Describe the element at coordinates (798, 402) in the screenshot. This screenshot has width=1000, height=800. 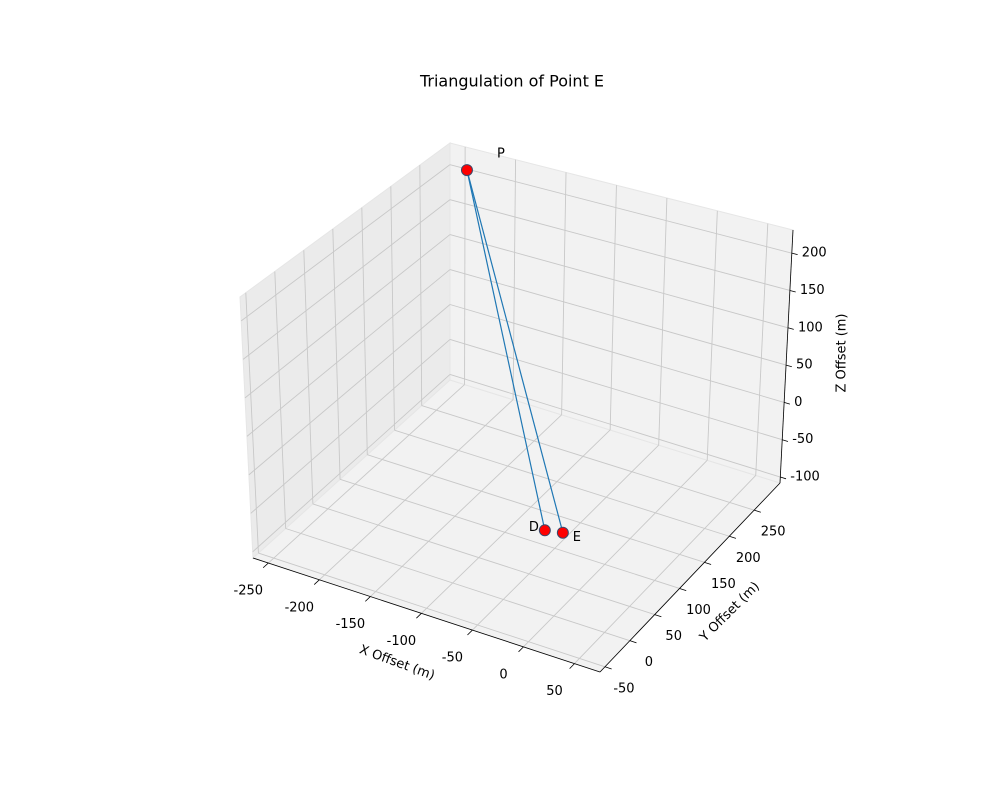
I see `z-tick-label: 0` at that location.